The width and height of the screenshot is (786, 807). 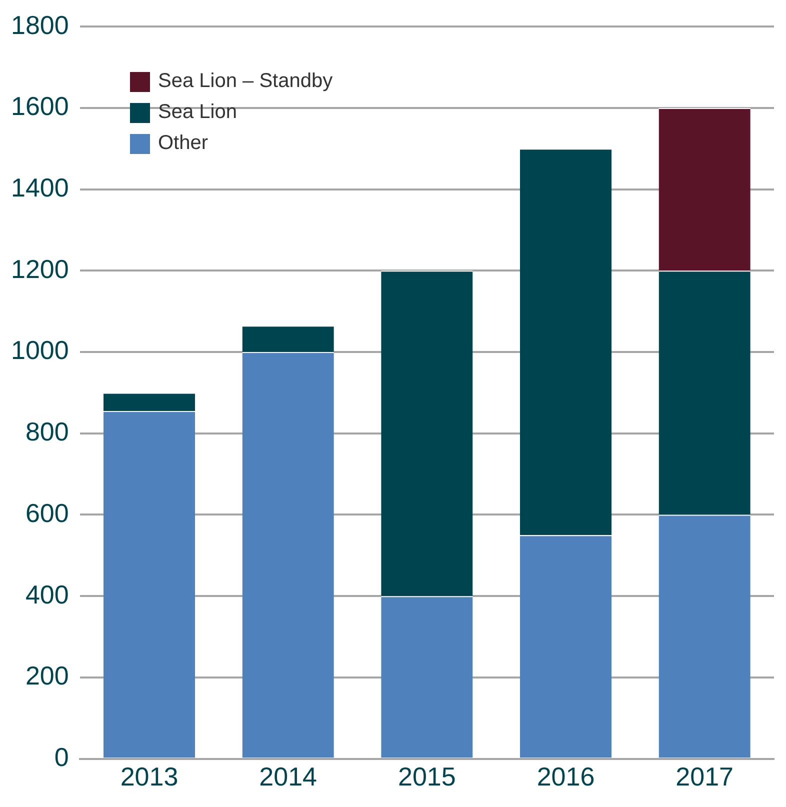 I want to click on x-tick-label: 2016, so click(x=565, y=777).